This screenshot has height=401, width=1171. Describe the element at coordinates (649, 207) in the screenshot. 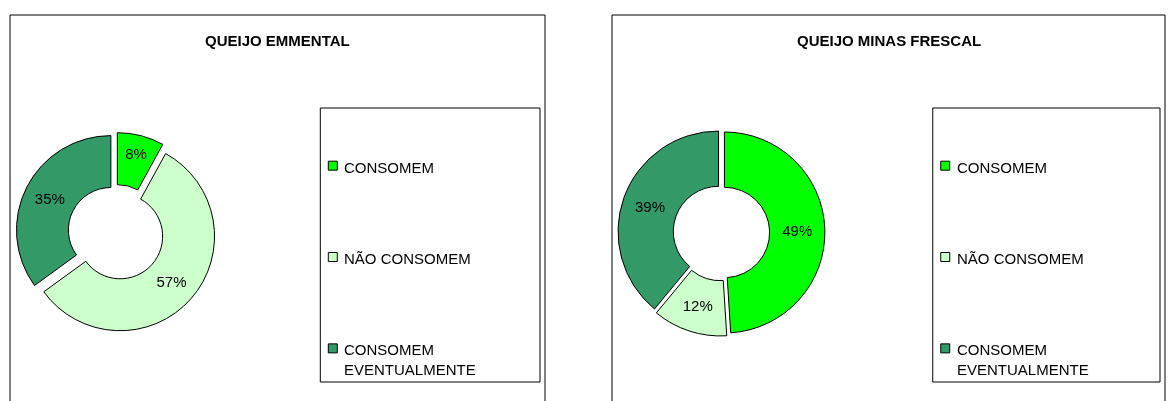

I see `data-label: 39%` at that location.